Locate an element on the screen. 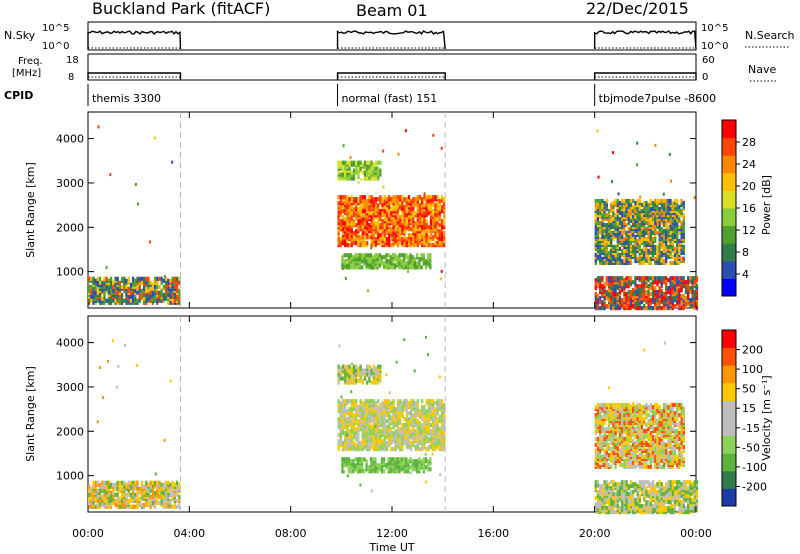  cpid-mode-label: tbjmode7pulse -8600 is located at coordinates (658, 98).